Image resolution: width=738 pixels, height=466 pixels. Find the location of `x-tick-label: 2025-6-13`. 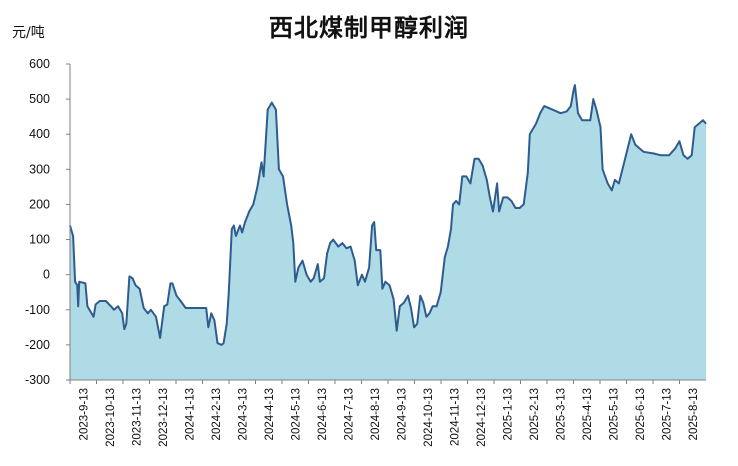

x-tick-label: 2025-6-13 is located at coordinates (641, 414).